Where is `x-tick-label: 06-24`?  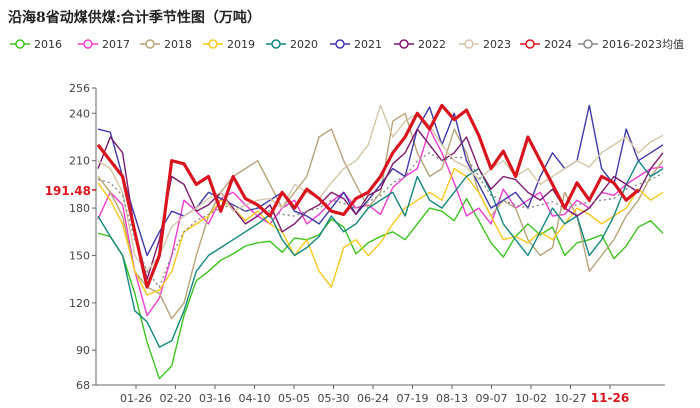 x-tick-label: 06-24 is located at coordinates (373, 398).